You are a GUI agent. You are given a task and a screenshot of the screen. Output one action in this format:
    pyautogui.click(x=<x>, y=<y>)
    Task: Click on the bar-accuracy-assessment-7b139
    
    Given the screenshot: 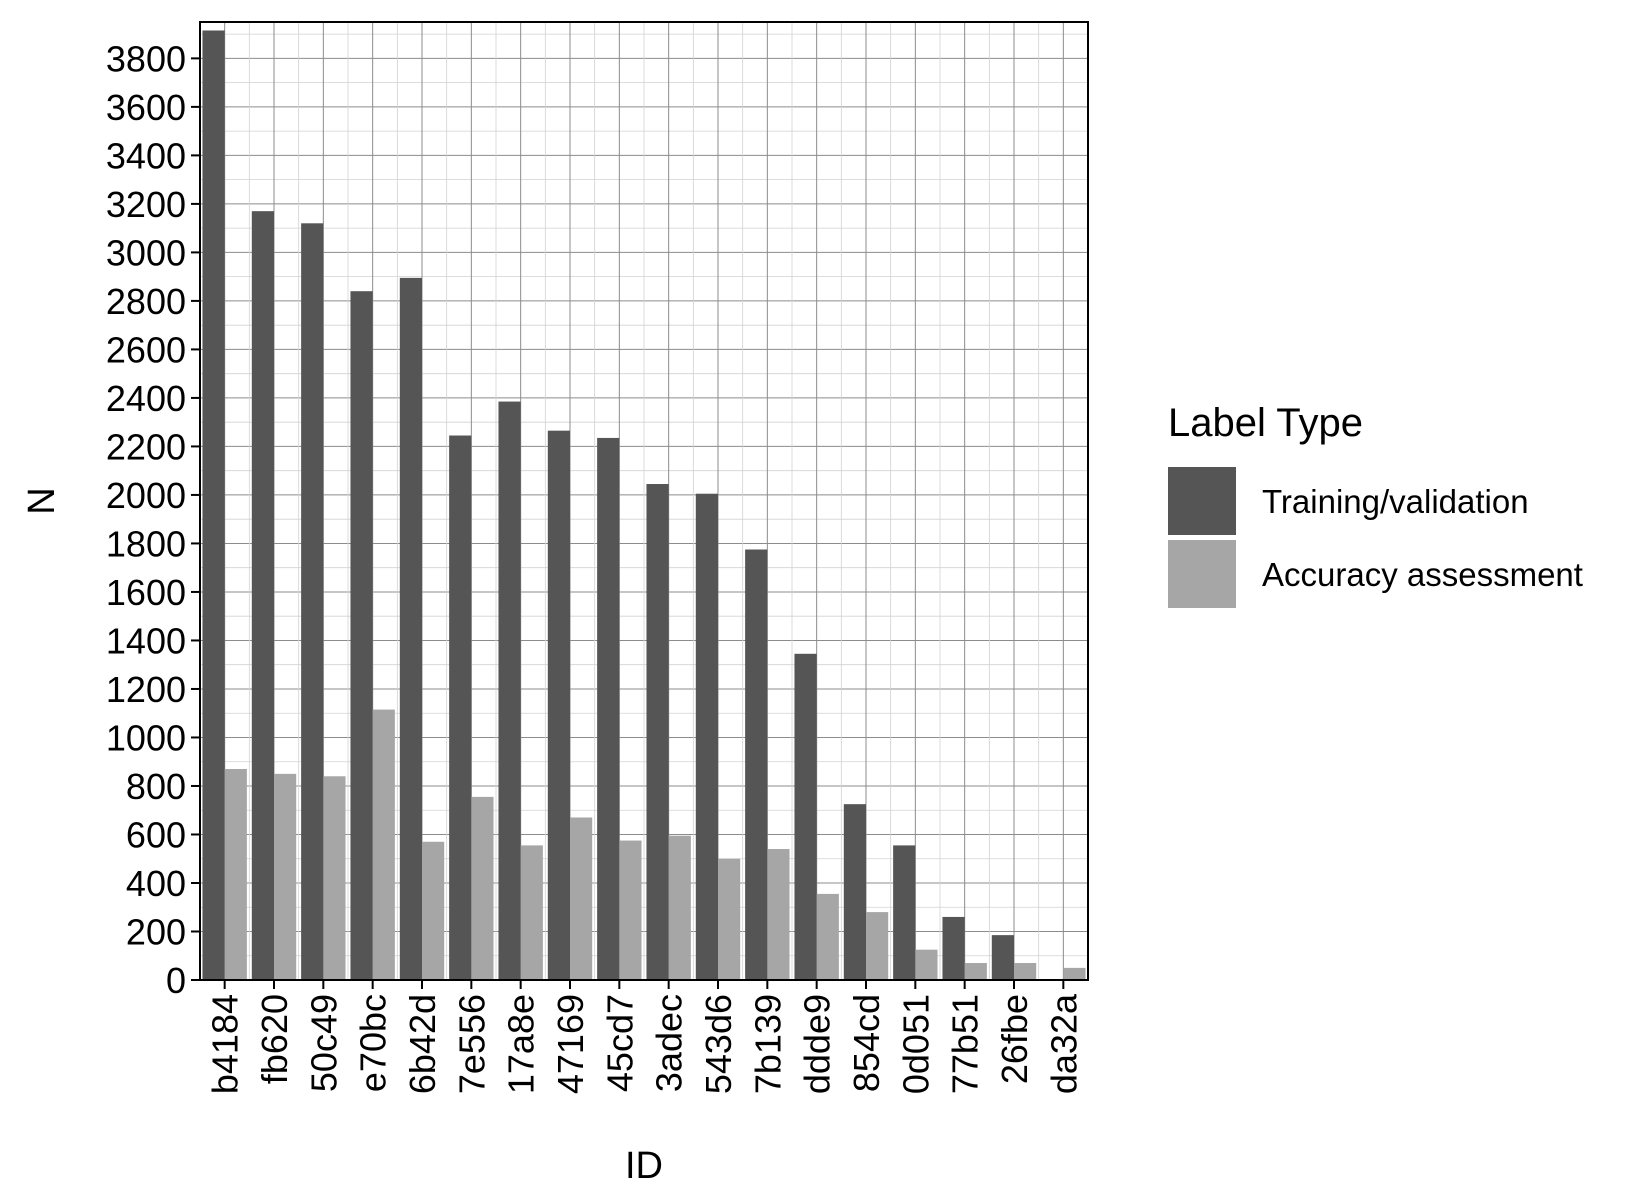 What is the action you would take?
    pyautogui.click(x=778, y=914)
    